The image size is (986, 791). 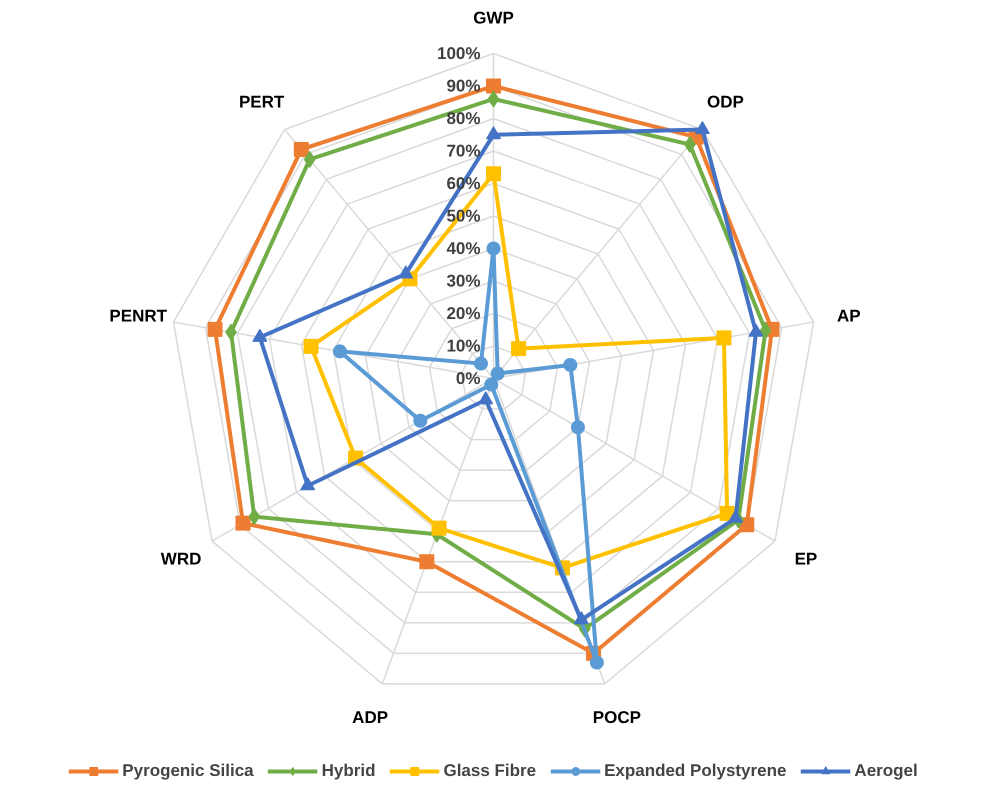 I want to click on spoke-label: ODP, so click(x=725, y=102).